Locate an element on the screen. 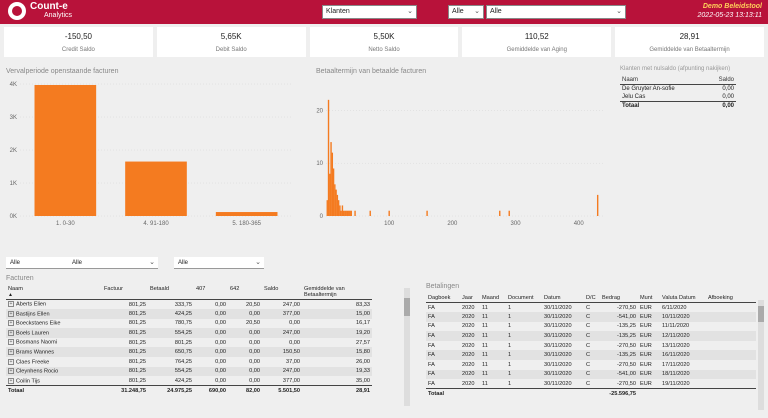 This screenshot has width=768, height=418. klanten-dropdown: Klanten ⌄ is located at coordinates (369, 12).